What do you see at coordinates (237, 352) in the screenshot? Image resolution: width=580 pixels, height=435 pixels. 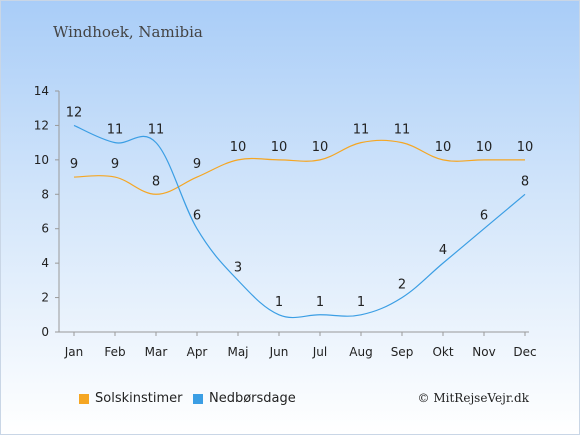 I see `x-tick-label: Maj` at bounding box center [237, 352].